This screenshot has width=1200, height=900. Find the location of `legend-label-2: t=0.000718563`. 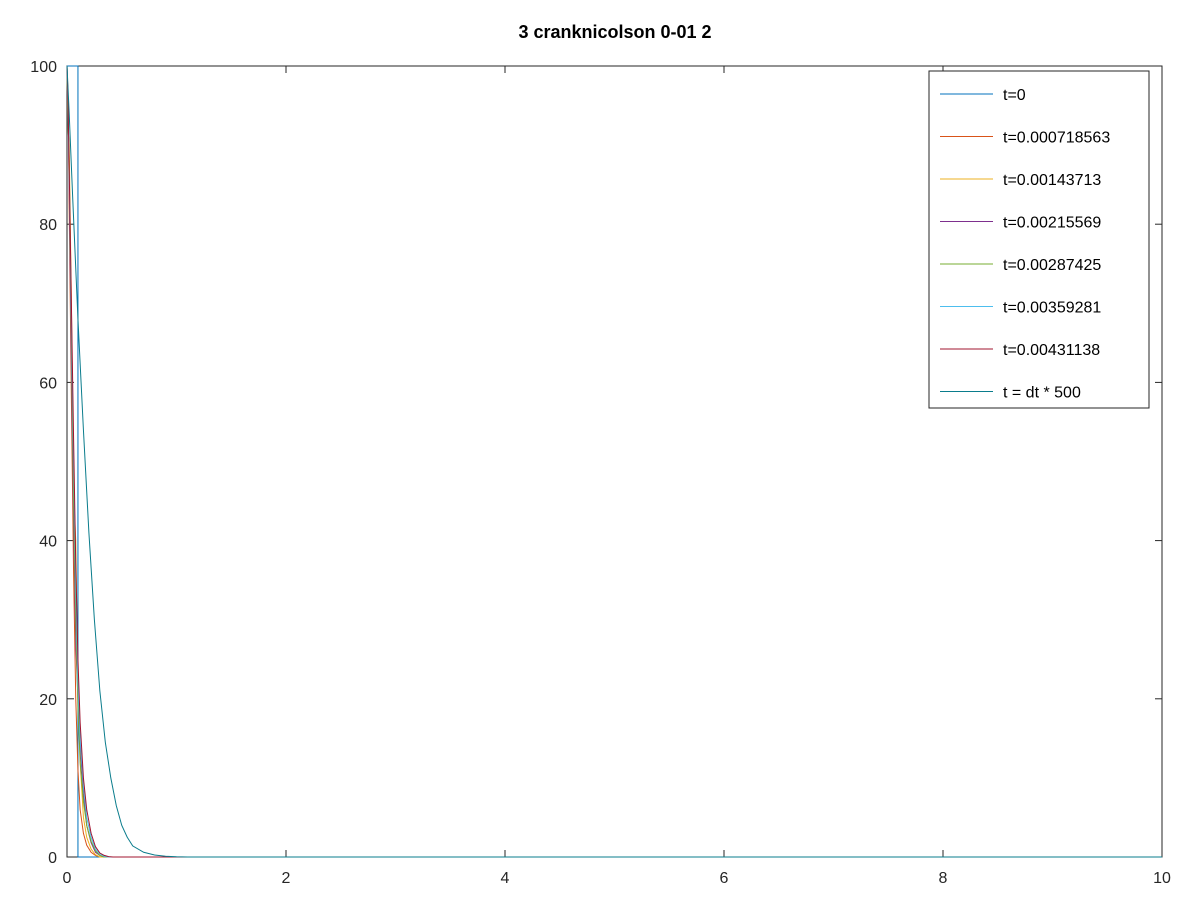

legend-label-2: t=0.000718563 is located at coordinates (1056, 138).